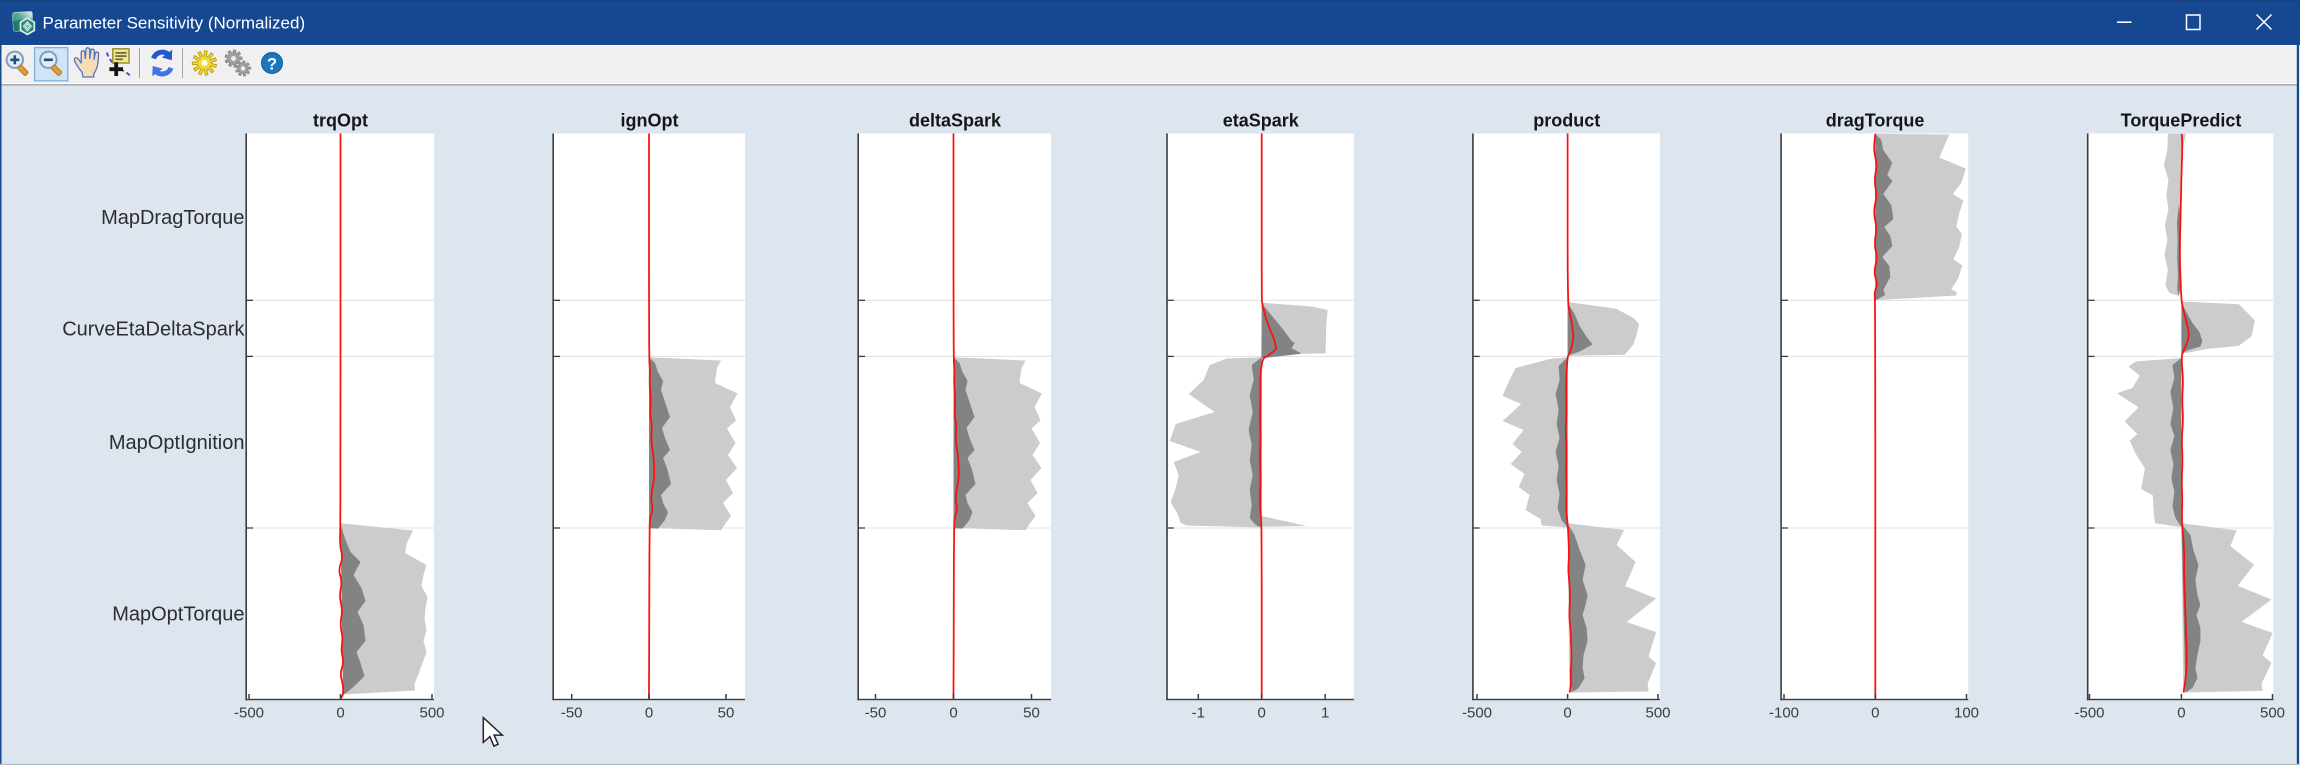 The width and height of the screenshot is (2300, 765). I want to click on svg-text: product, so click(1566, 121).